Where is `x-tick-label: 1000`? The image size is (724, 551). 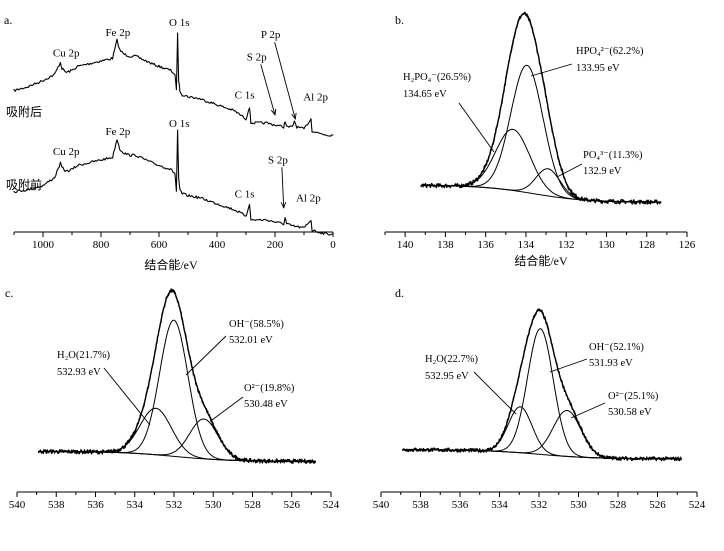
x-tick-label: 1000 is located at coordinates (43, 245).